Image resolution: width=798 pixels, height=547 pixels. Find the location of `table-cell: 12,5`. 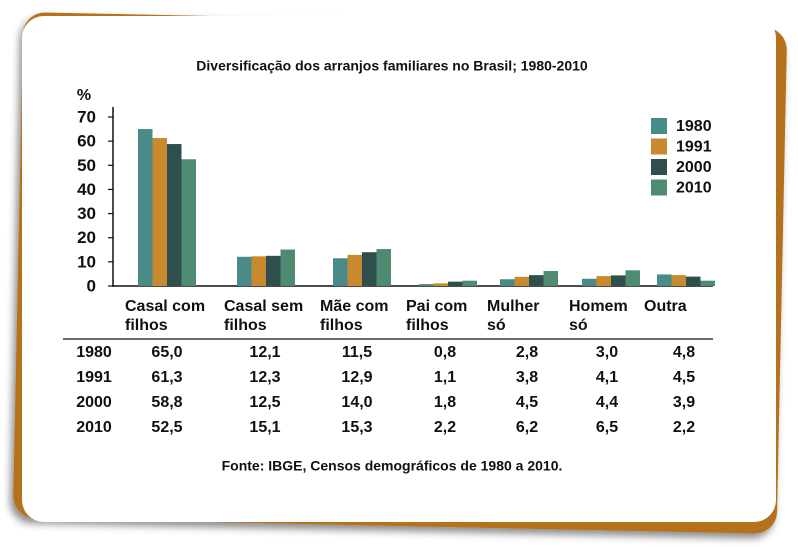

table-cell: 12,5 is located at coordinates (264, 402).